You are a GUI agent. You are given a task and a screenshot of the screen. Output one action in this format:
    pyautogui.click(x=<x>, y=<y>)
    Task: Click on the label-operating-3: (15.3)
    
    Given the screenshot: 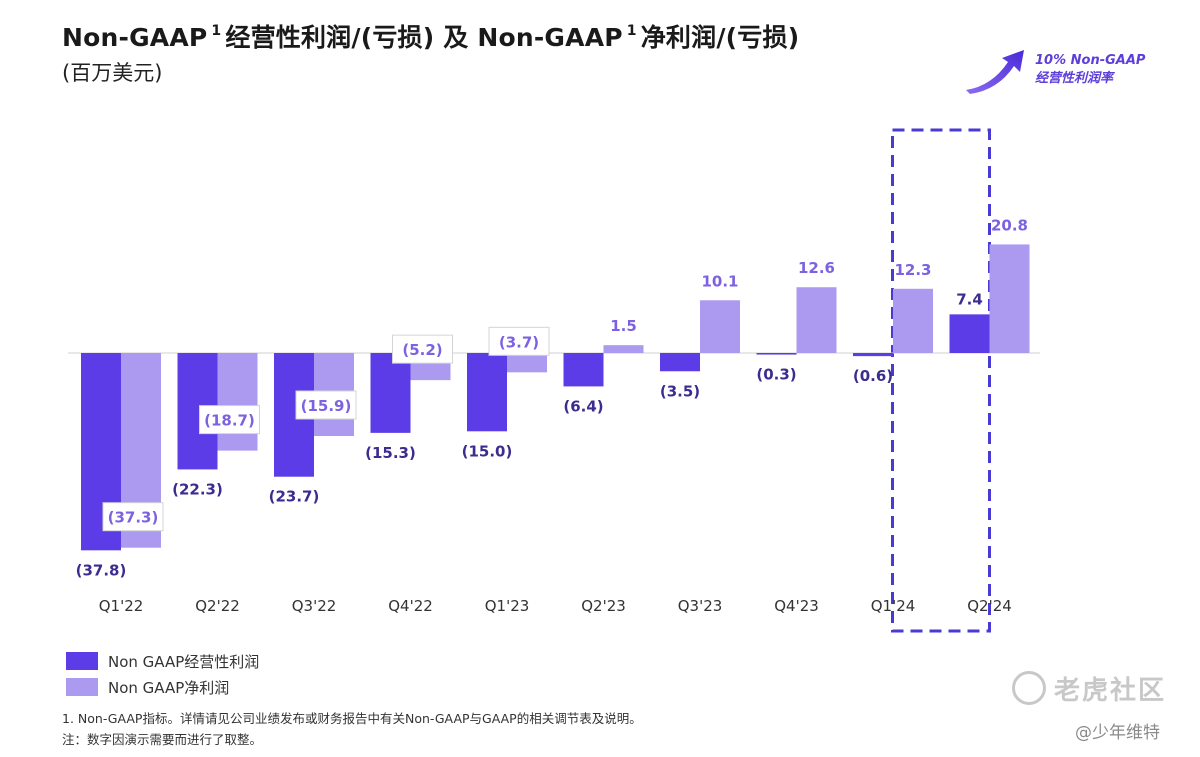 What is the action you would take?
    pyautogui.click(x=390, y=453)
    